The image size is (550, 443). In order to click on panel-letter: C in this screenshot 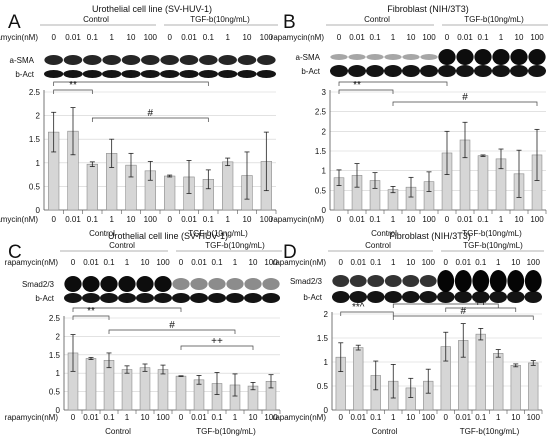, I will do `click(15, 252)`.